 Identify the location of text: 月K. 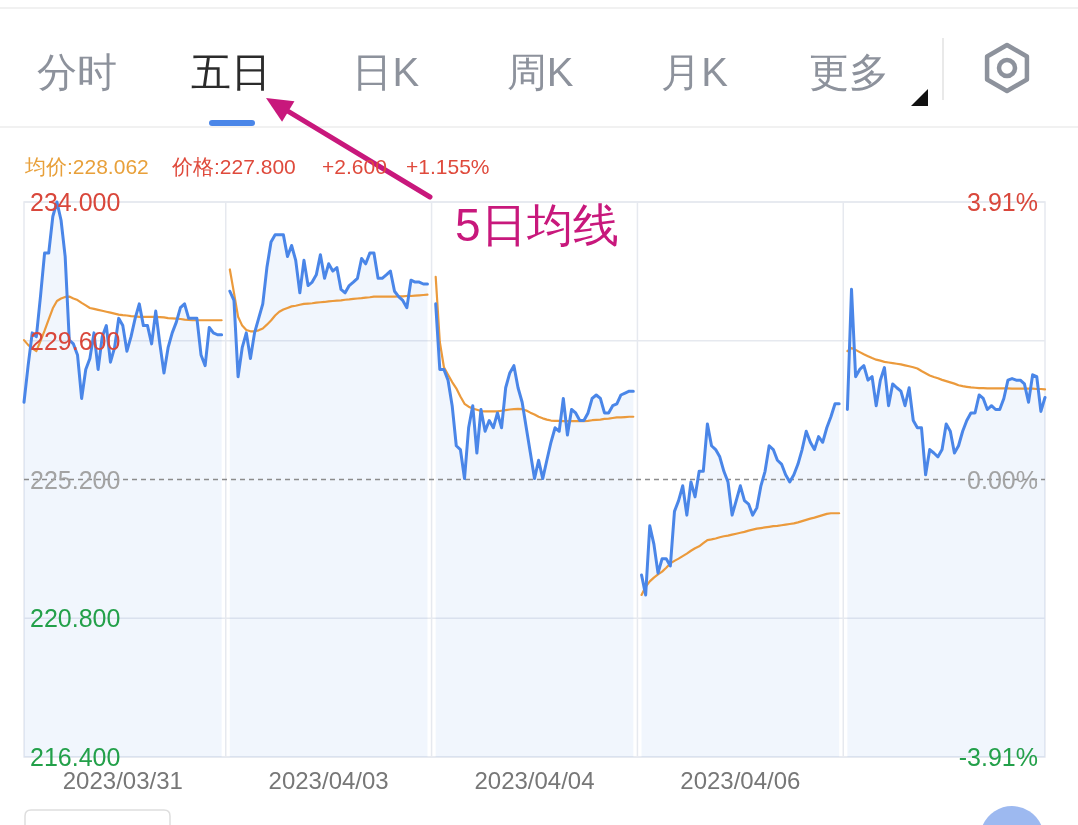
(695, 72).